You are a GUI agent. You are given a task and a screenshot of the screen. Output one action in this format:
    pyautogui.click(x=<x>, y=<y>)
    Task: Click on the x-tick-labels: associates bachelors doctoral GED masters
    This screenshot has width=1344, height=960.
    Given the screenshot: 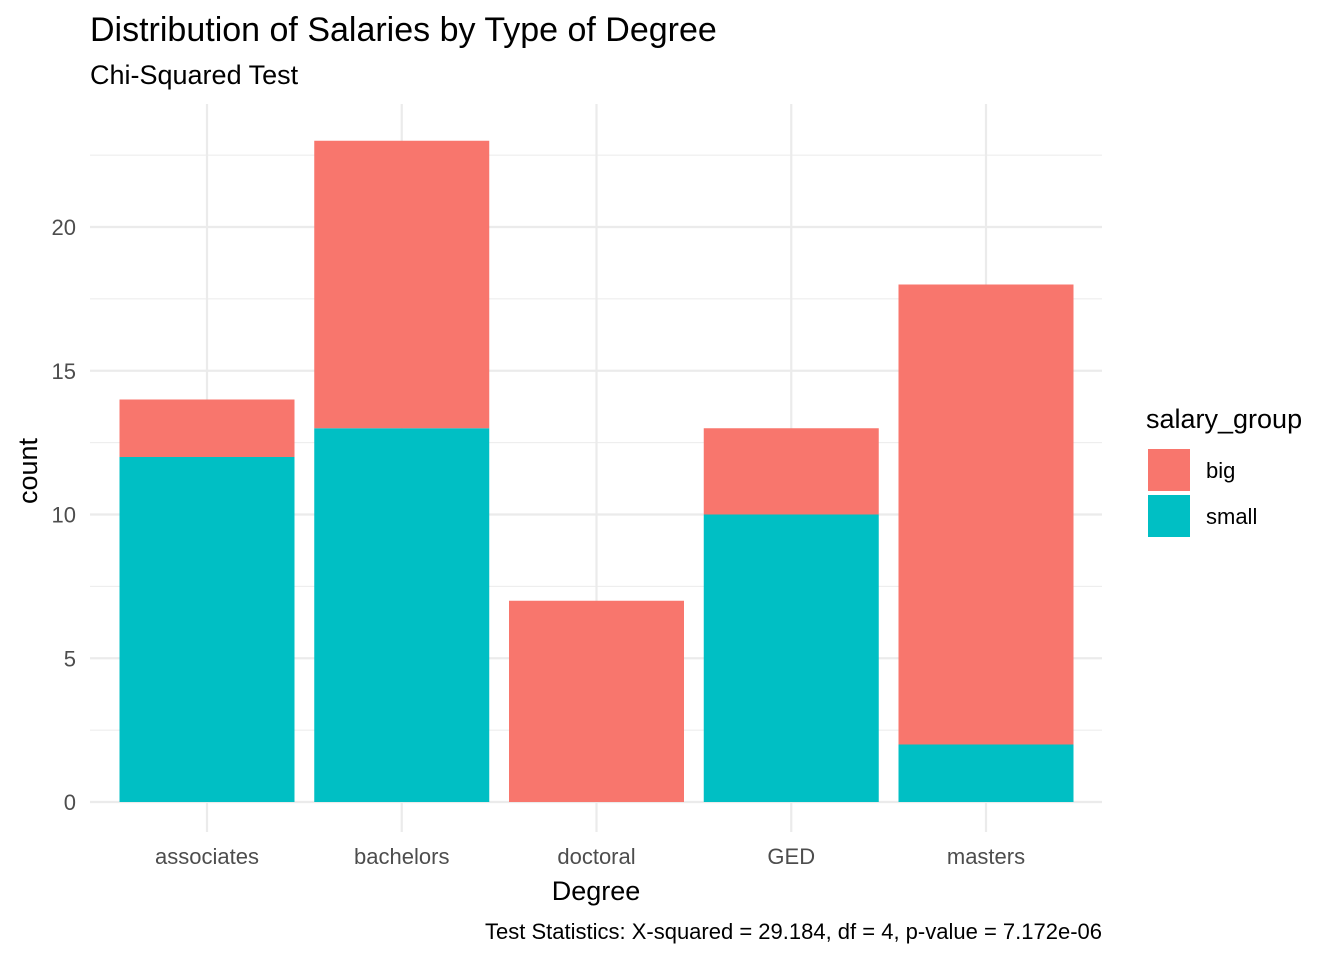 What is the action you would take?
    pyautogui.click(x=590, y=856)
    